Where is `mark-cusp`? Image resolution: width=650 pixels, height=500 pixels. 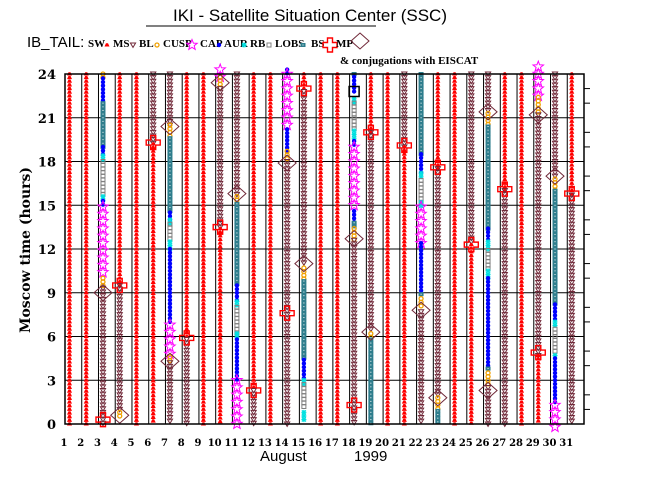
mark-cusp is located at coordinates (555, 426).